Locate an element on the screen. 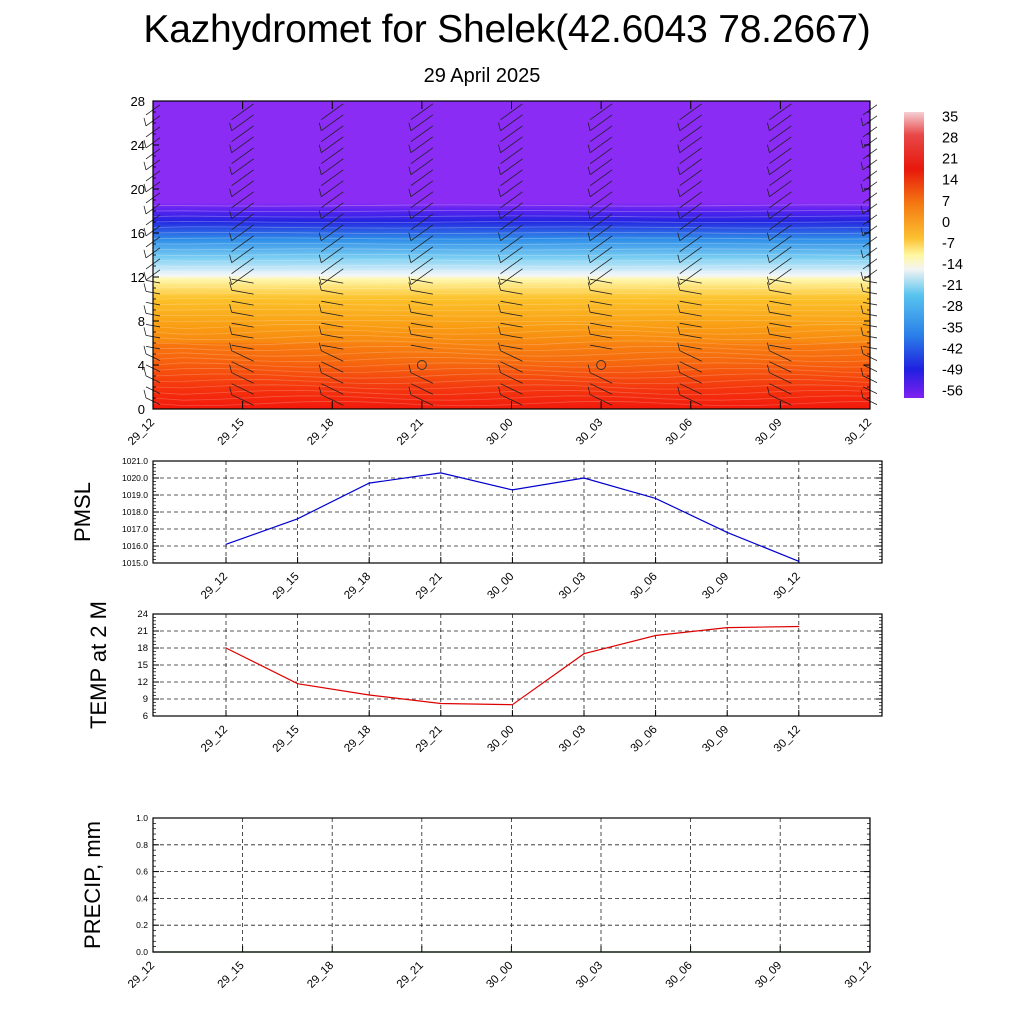 The width and height of the screenshot is (1024, 1024). heatmap-xtick-label: 29_18 is located at coordinates (320, 432).